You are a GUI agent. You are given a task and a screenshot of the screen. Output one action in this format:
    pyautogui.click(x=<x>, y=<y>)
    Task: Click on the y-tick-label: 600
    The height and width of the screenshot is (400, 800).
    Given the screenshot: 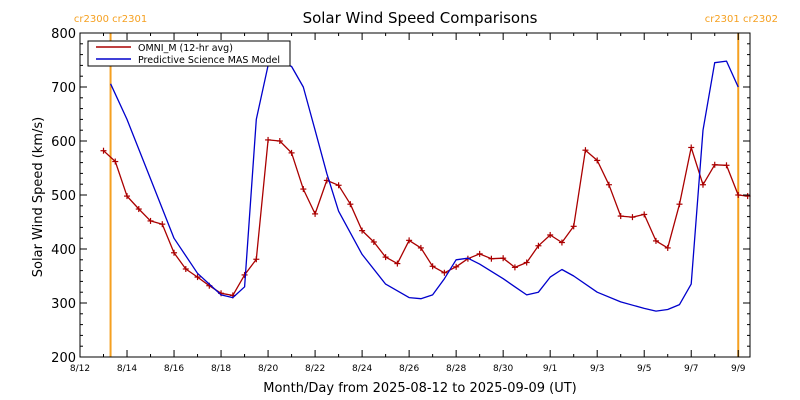 What is the action you would take?
    pyautogui.click(x=63, y=142)
    